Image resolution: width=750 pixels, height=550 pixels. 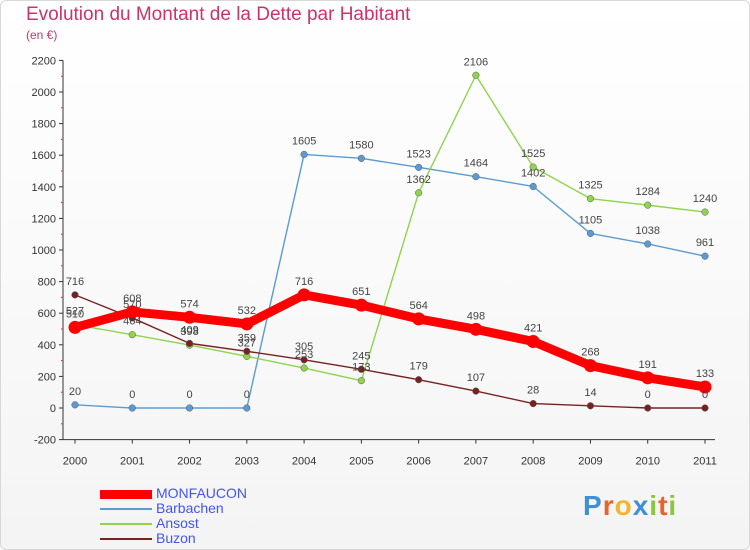 What do you see at coordinates (647, 192) in the screenshot?
I see `data-label-ansost: 1284` at bounding box center [647, 192].